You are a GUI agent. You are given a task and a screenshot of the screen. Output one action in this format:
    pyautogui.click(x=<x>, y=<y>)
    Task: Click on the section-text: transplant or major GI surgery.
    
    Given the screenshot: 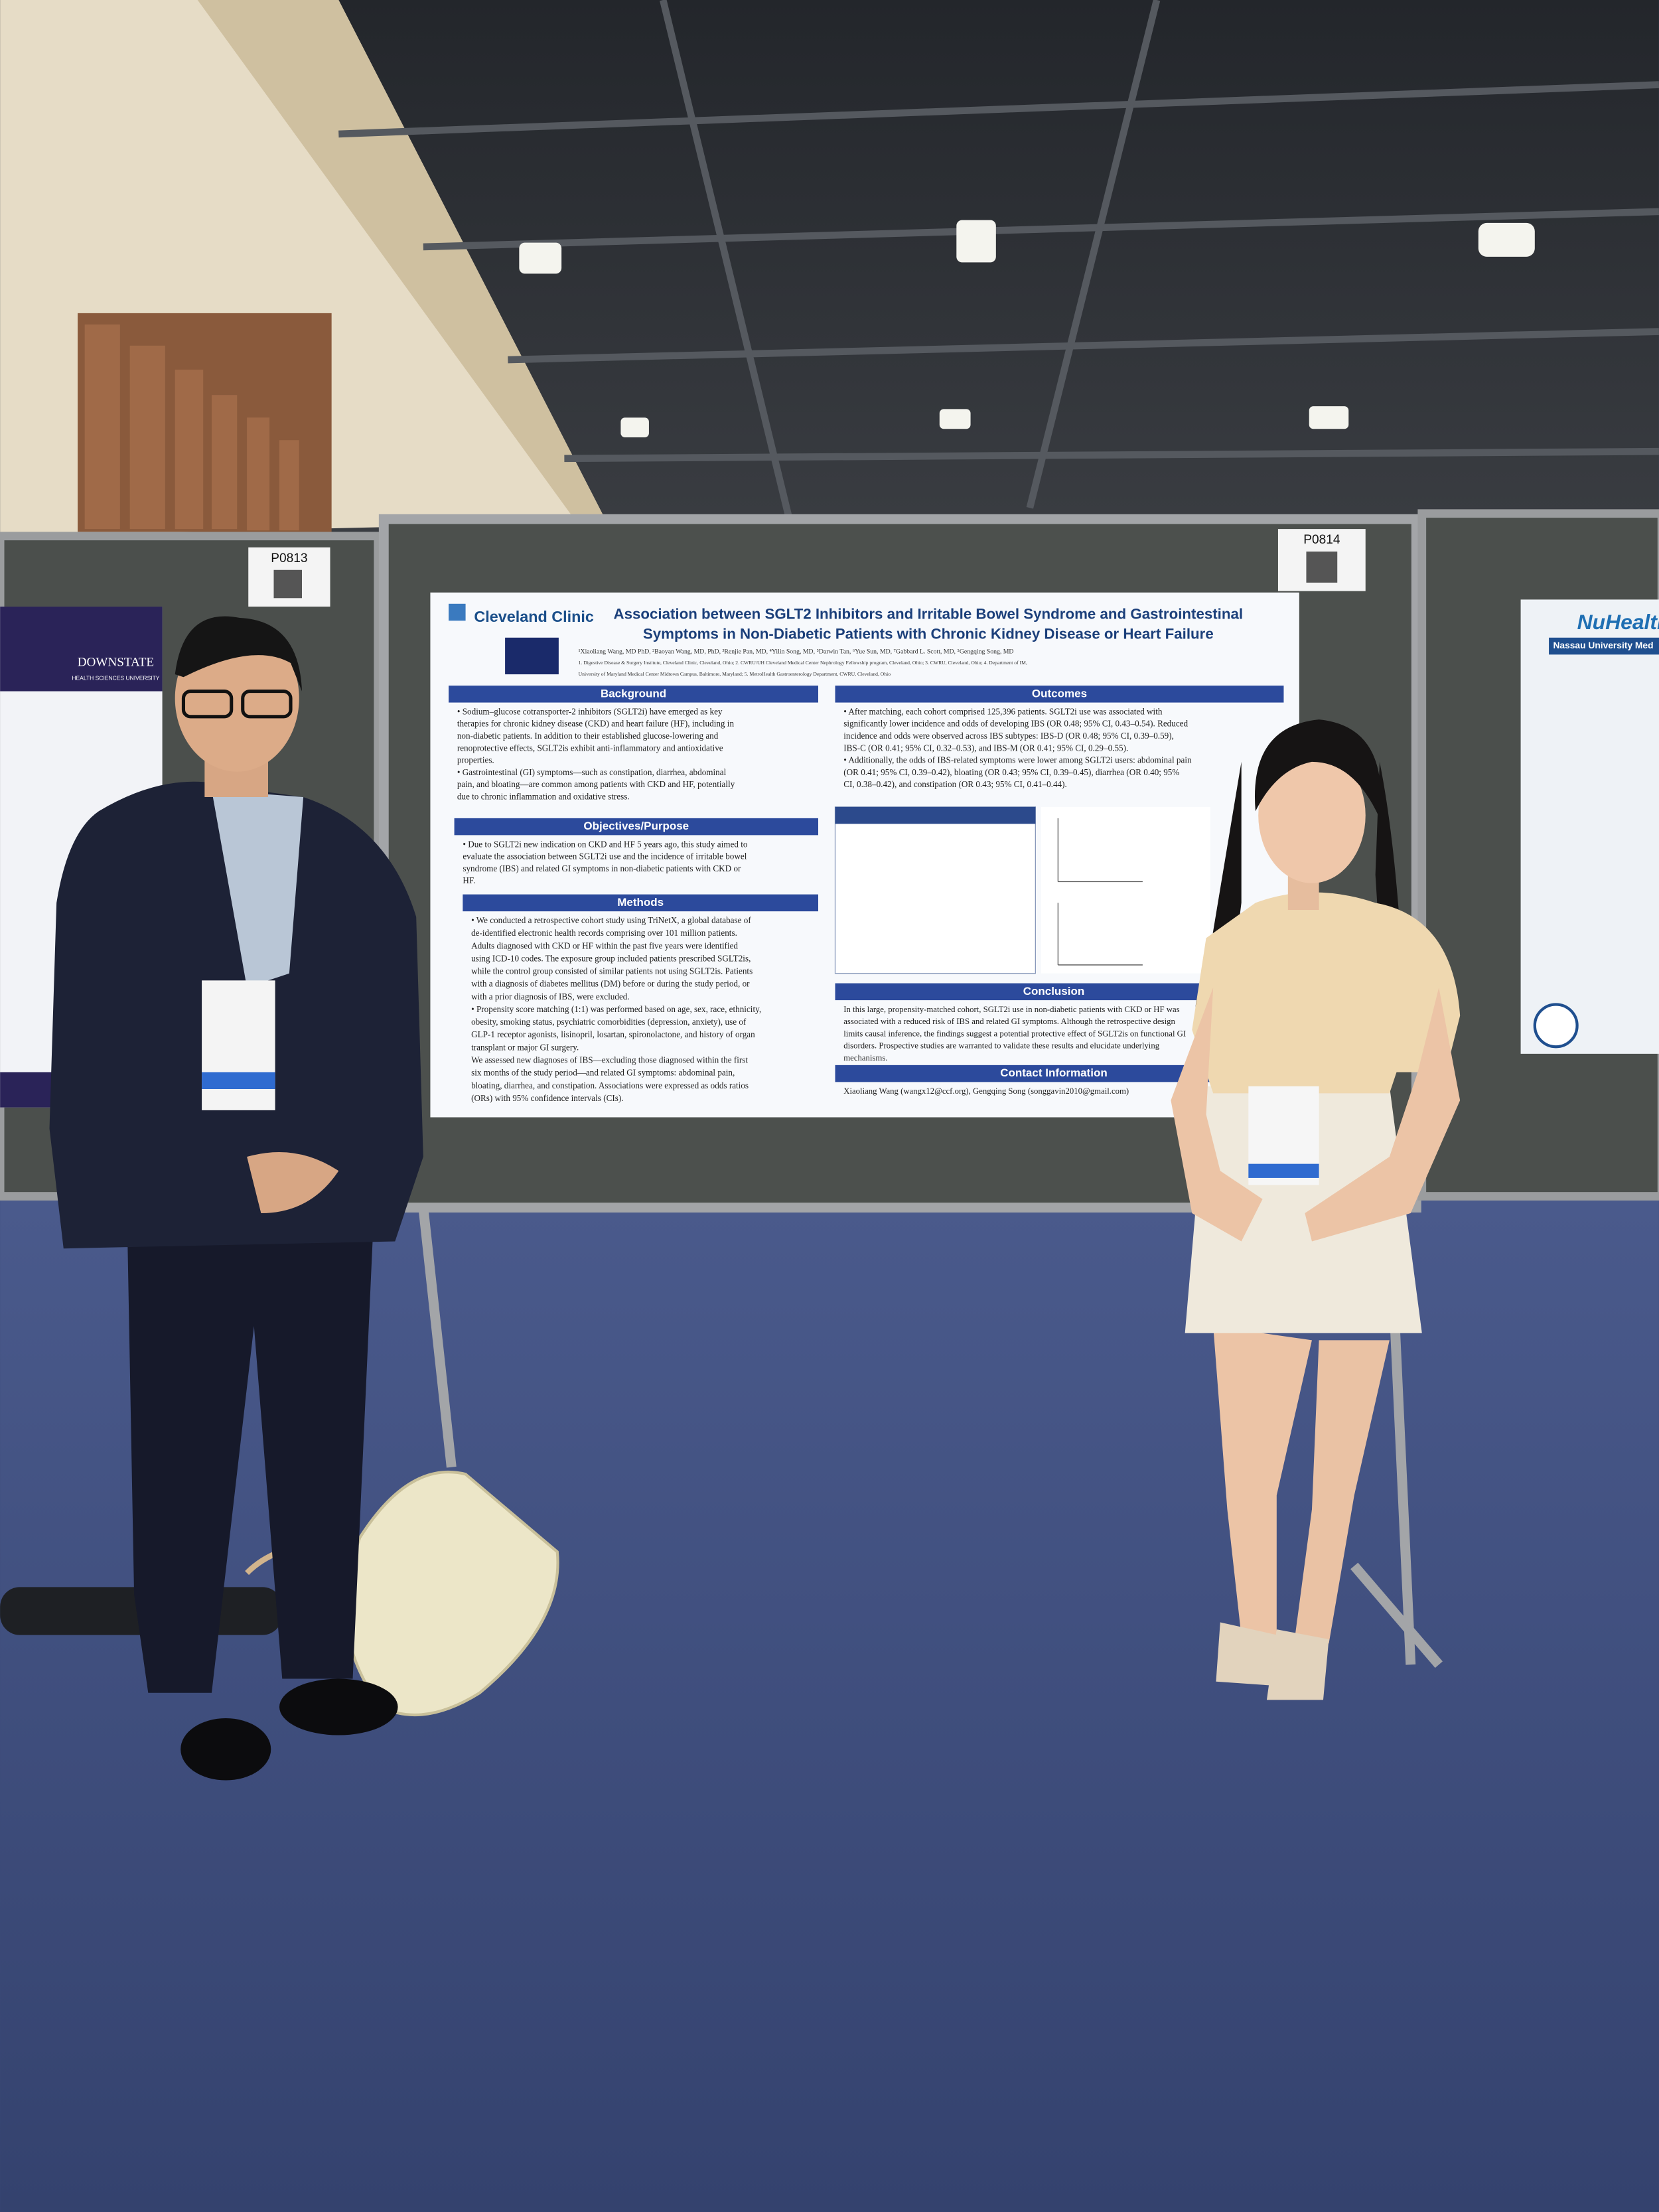 What is the action you would take?
    pyautogui.click(x=525, y=1047)
    